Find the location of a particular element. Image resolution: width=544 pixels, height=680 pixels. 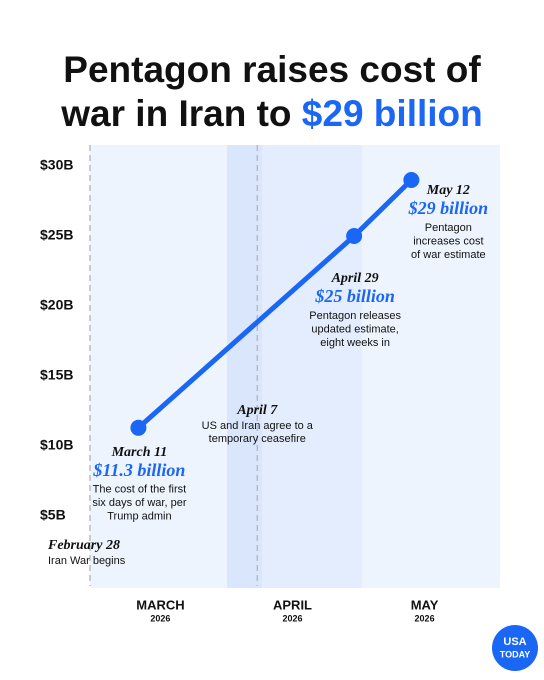

point-note: of war estimate is located at coordinates (448, 255).